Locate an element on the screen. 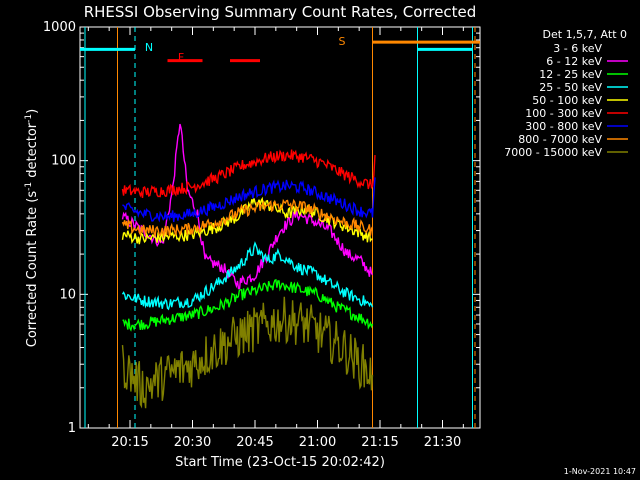 This screenshot has width=640, height=480. y-axis-label-end: ) is located at coordinates (32, 111).